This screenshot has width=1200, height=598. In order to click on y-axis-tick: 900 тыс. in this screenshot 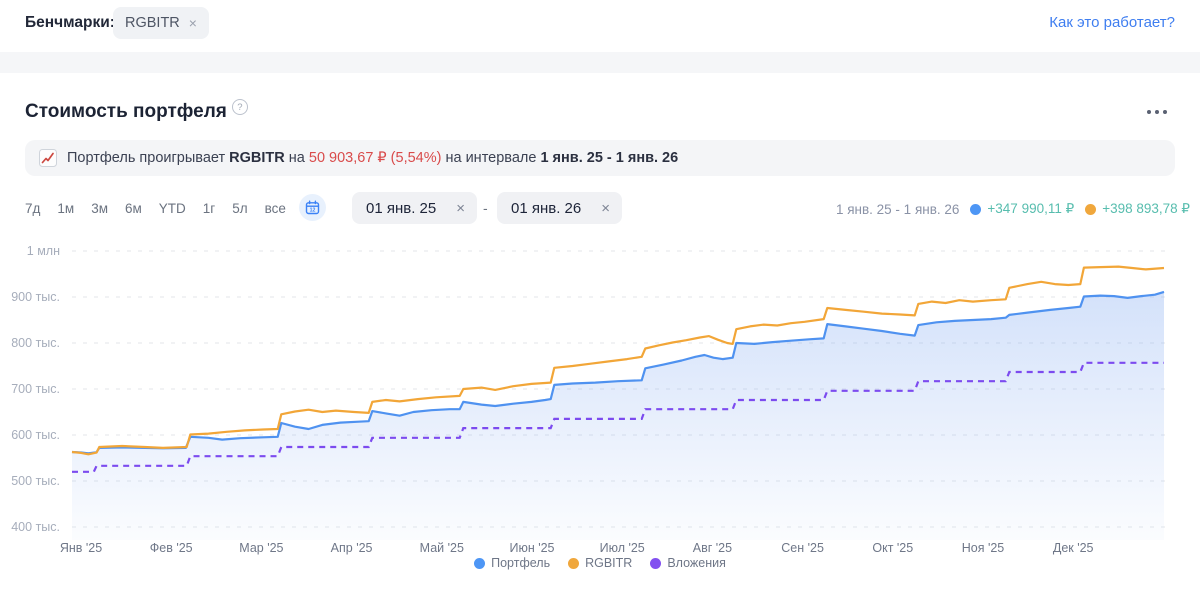, I will do `click(35, 297)`.